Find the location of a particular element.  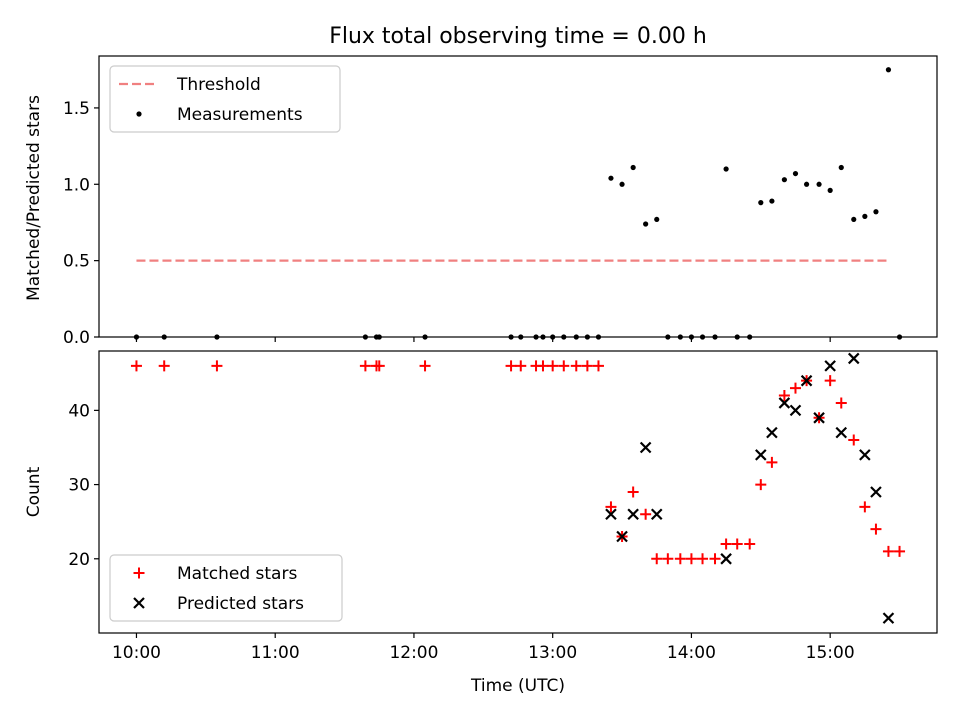

legend: Matched stars Predicted stars is located at coordinates (226, 588).